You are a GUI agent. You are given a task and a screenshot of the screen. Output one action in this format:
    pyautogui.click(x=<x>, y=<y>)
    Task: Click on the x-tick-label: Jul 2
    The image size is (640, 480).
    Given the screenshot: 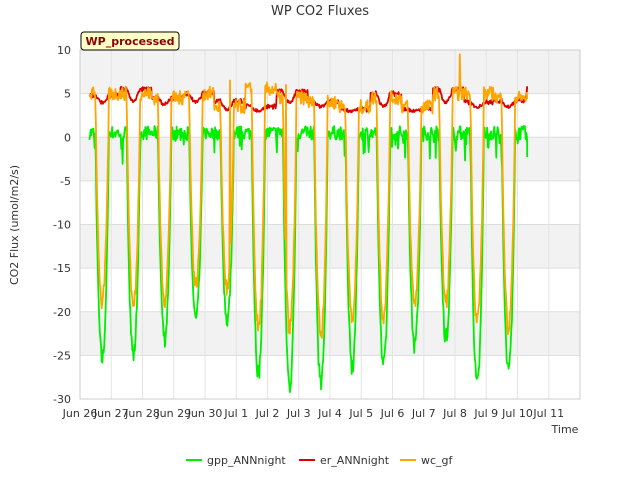 What is the action you would take?
    pyautogui.click(x=267, y=413)
    